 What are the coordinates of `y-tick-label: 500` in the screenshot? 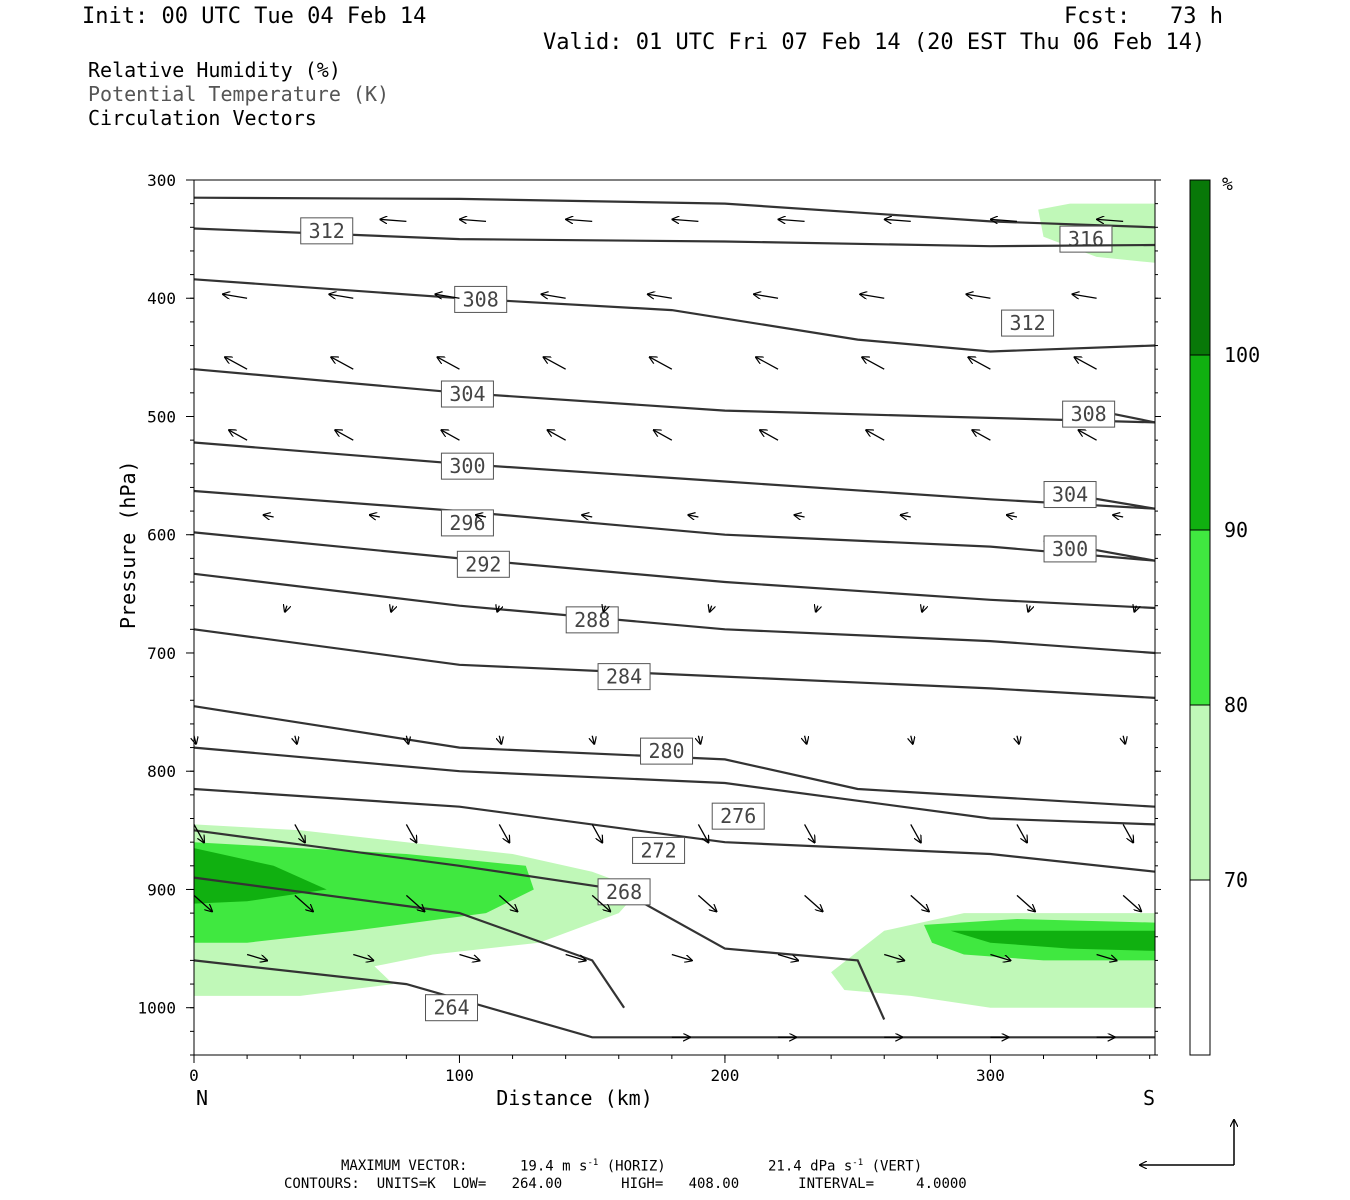 It's located at (161, 416).